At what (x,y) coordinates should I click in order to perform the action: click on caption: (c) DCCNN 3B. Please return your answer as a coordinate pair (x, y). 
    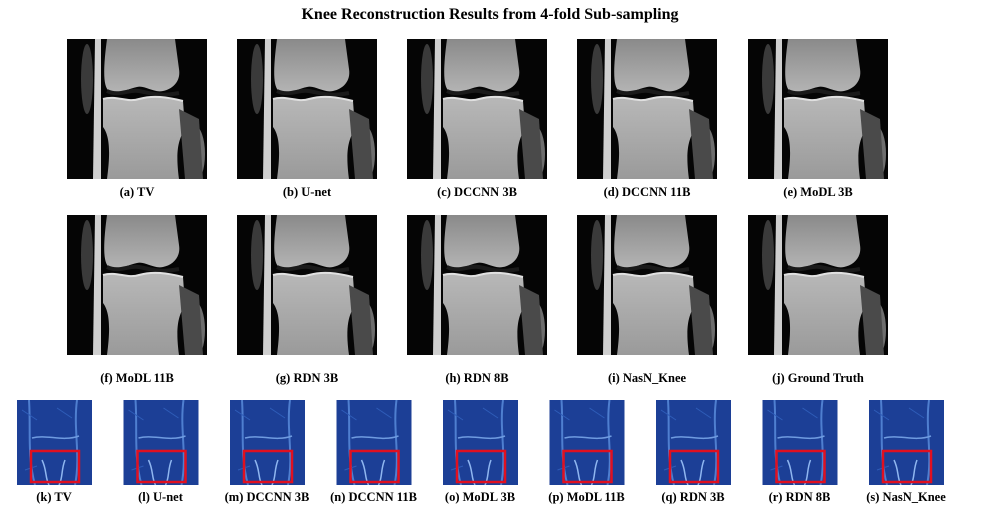
    Looking at the image, I should click on (477, 192).